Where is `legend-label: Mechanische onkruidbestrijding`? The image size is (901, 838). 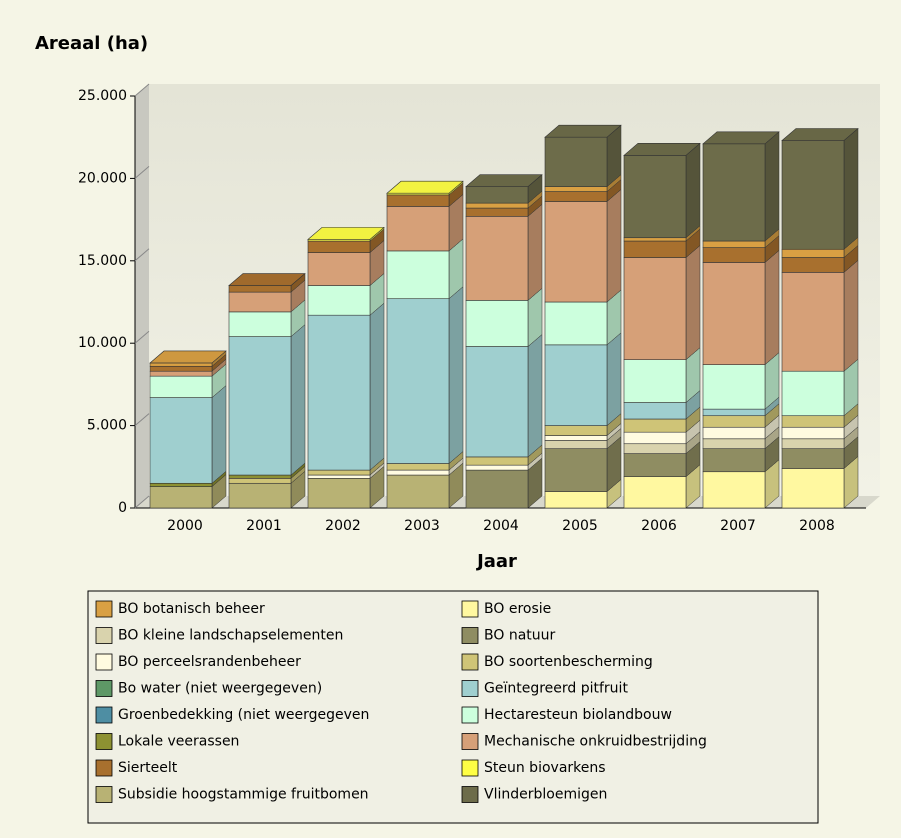
legend-label: Mechanische onkruidbestrijding is located at coordinates (595, 742).